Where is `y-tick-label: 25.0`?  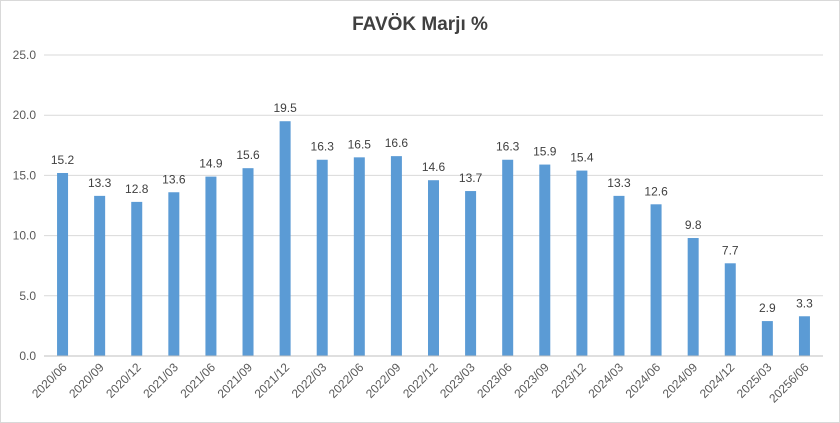 y-tick-label: 25.0 is located at coordinates (25, 55).